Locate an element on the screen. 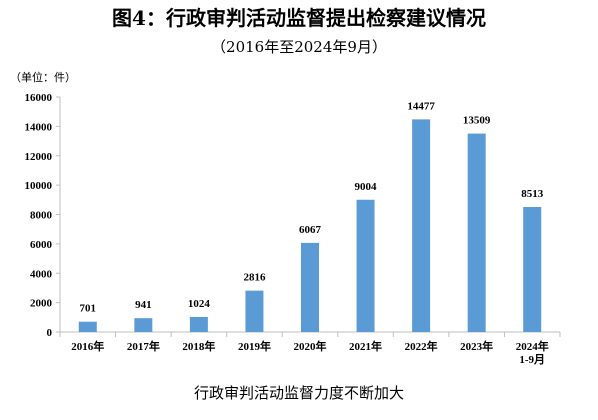  x-tick-label: 2022年 is located at coordinates (421, 346).